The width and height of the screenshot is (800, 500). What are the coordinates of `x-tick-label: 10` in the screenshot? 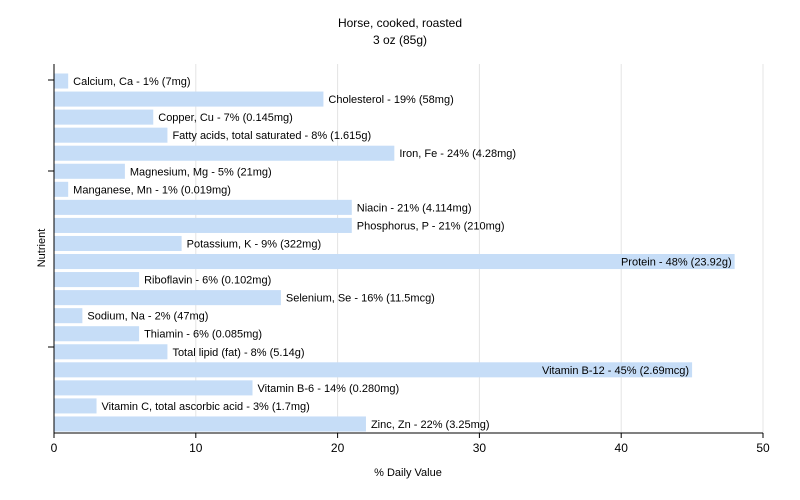 It's located at (196, 448).